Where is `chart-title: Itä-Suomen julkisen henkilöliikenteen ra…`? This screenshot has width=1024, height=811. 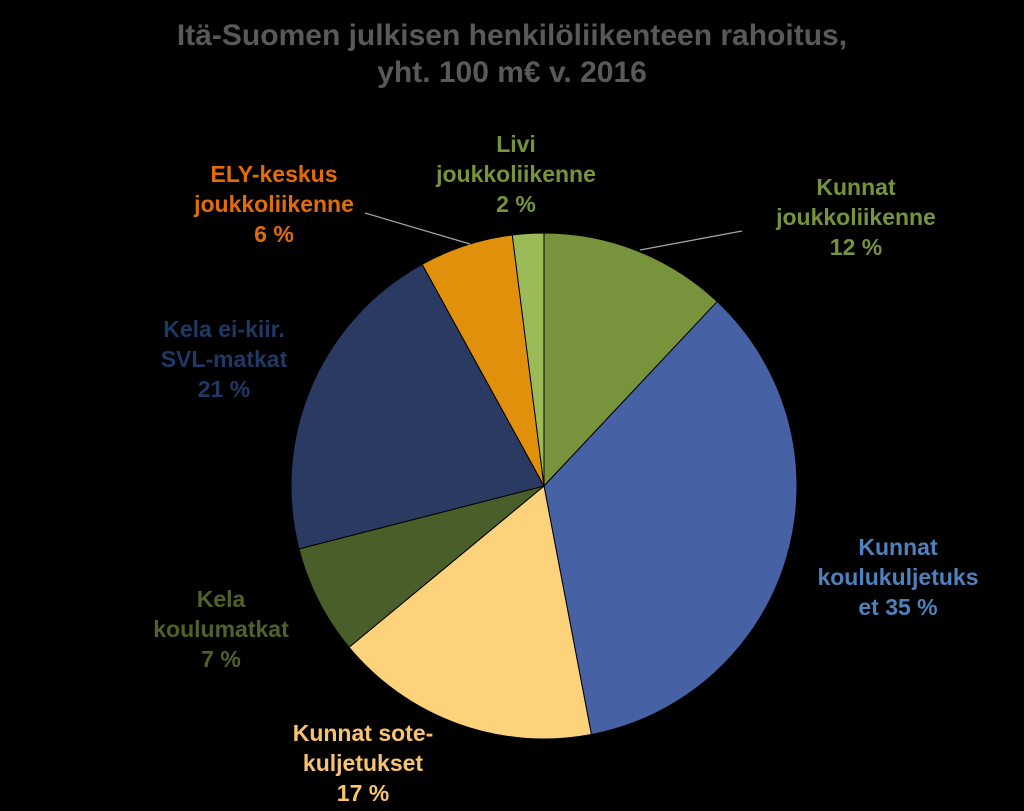 chart-title: Itä-Suomen julkisen henkilöliikenteen ra… is located at coordinates (512, 54).